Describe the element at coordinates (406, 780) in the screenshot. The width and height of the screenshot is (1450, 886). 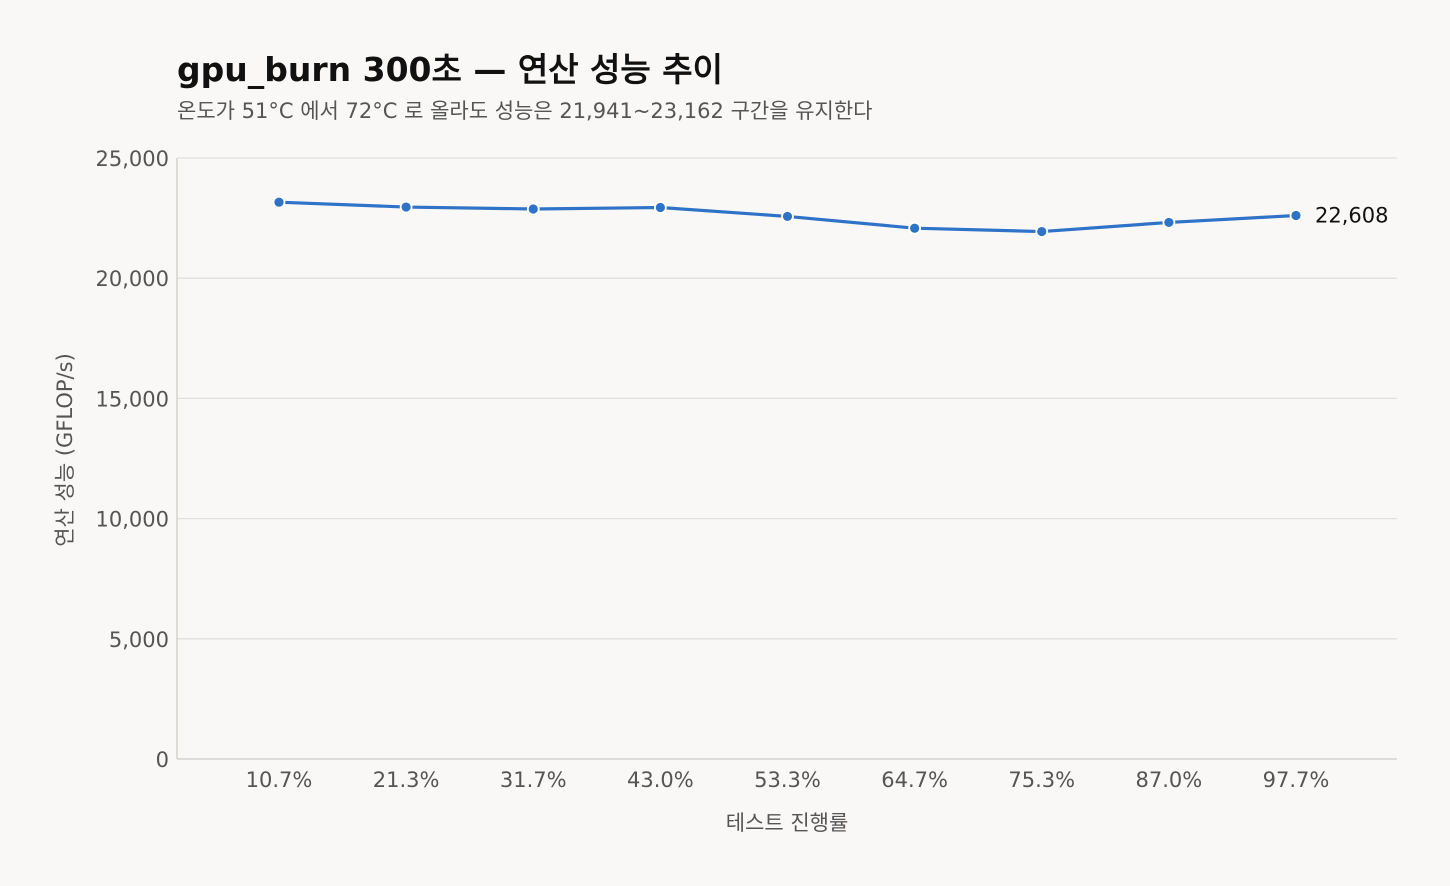
I see `x-tick-label: 21.3%` at that location.